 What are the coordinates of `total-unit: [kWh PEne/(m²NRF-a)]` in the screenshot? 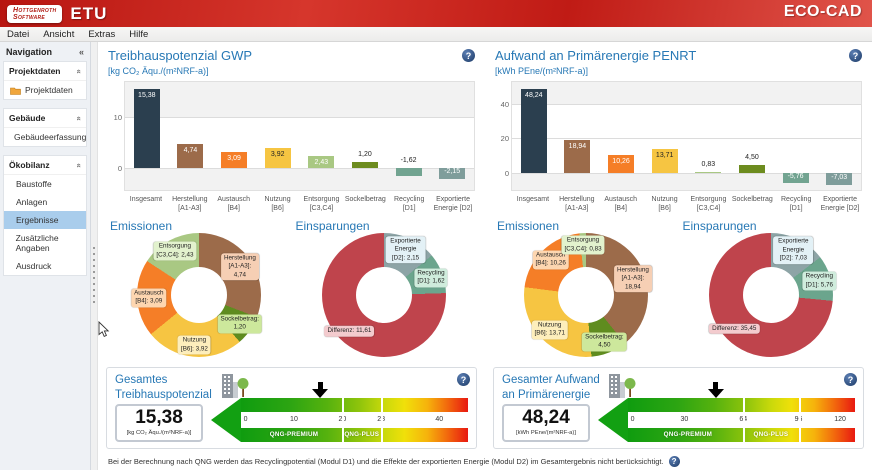 It's located at (546, 433).